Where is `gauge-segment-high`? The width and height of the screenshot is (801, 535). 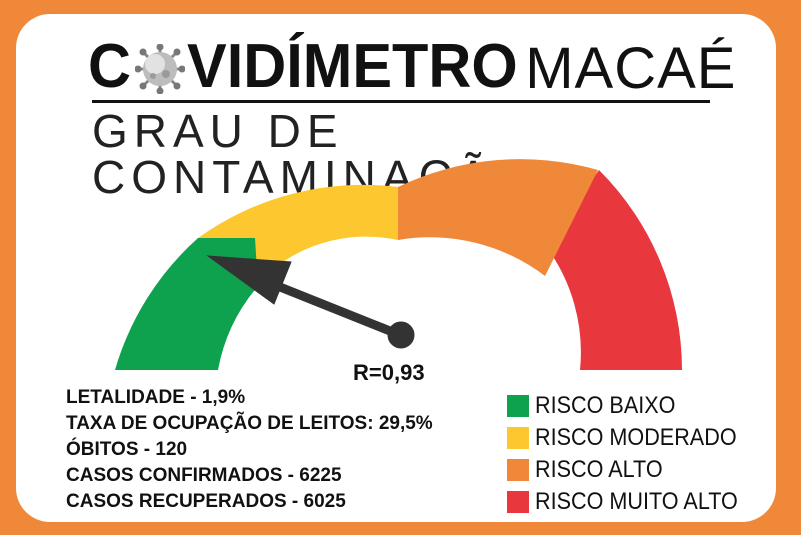 gauge-segment-high is located at coordinates (498, 217).